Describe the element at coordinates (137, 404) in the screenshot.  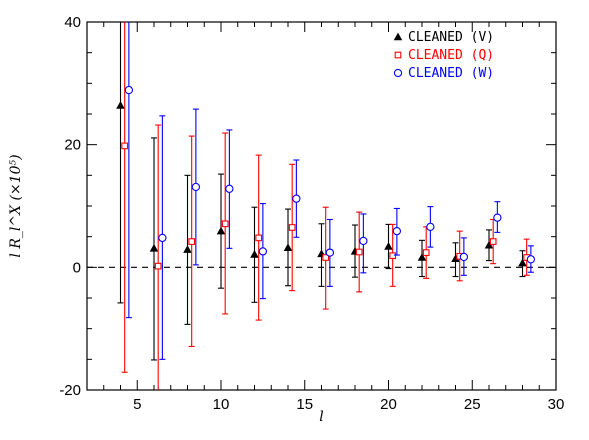
I see `x-tick-label: 5` at that location.